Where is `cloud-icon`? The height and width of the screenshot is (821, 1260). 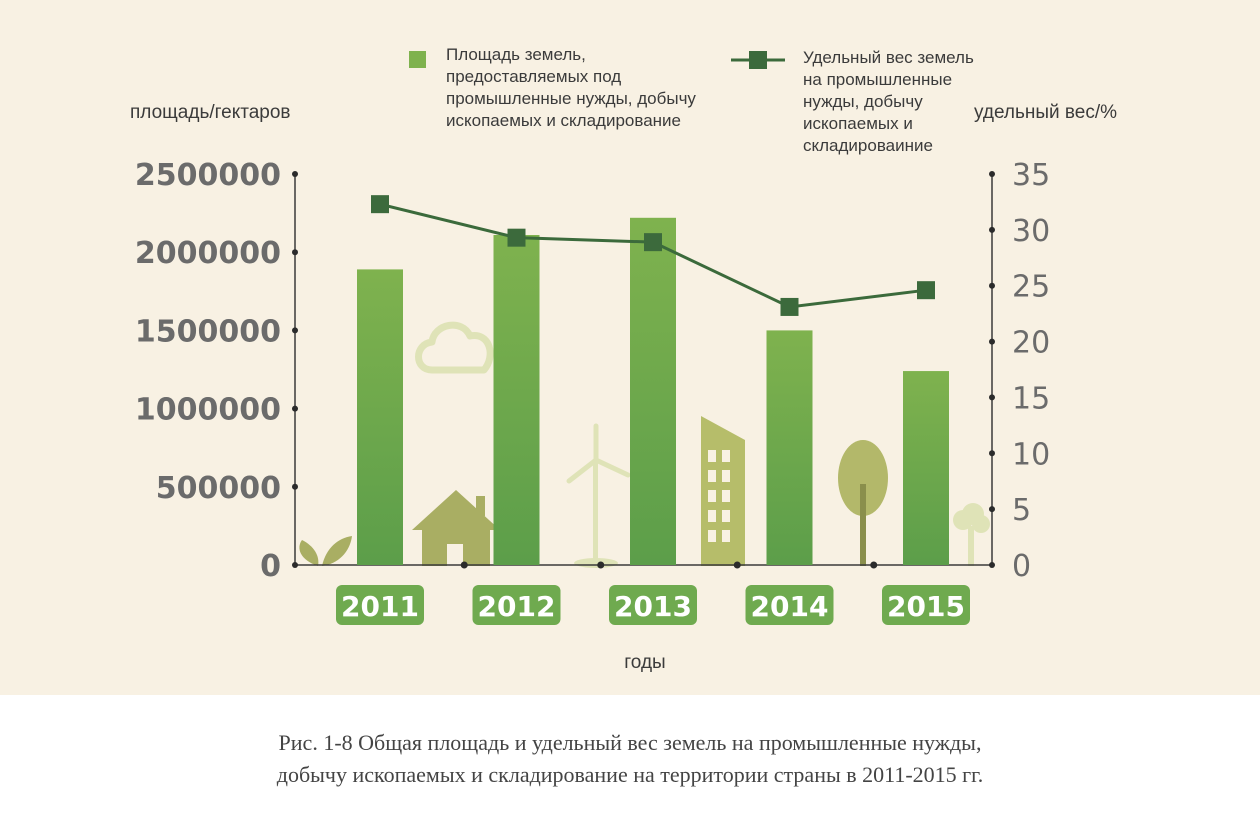 cloud-icon is located at coordinates (454, 347).